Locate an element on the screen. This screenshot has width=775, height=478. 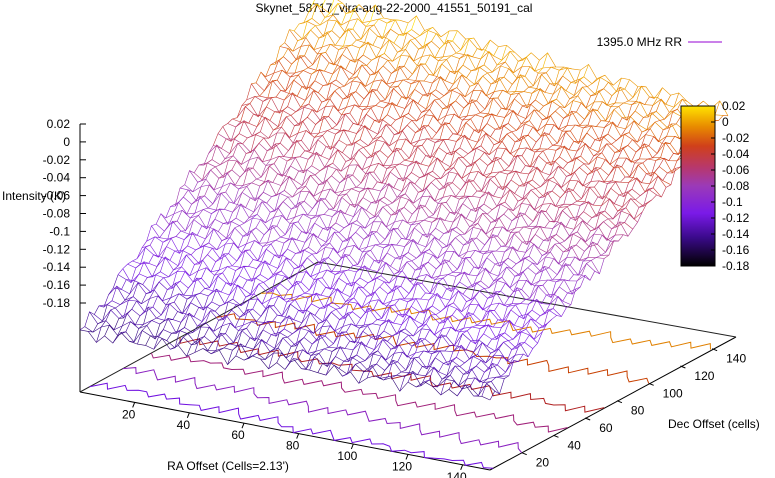
y-tick-label: 140 is located at coordinates (736, 359).